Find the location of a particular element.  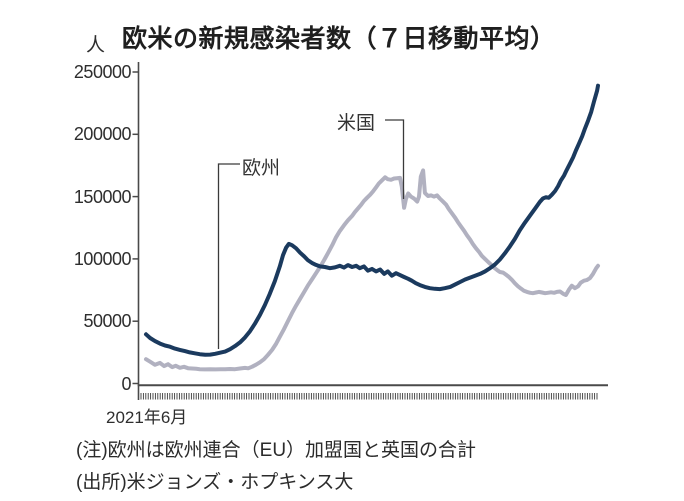

y-tick-label: 200000 is located at coordinates (102, 134).